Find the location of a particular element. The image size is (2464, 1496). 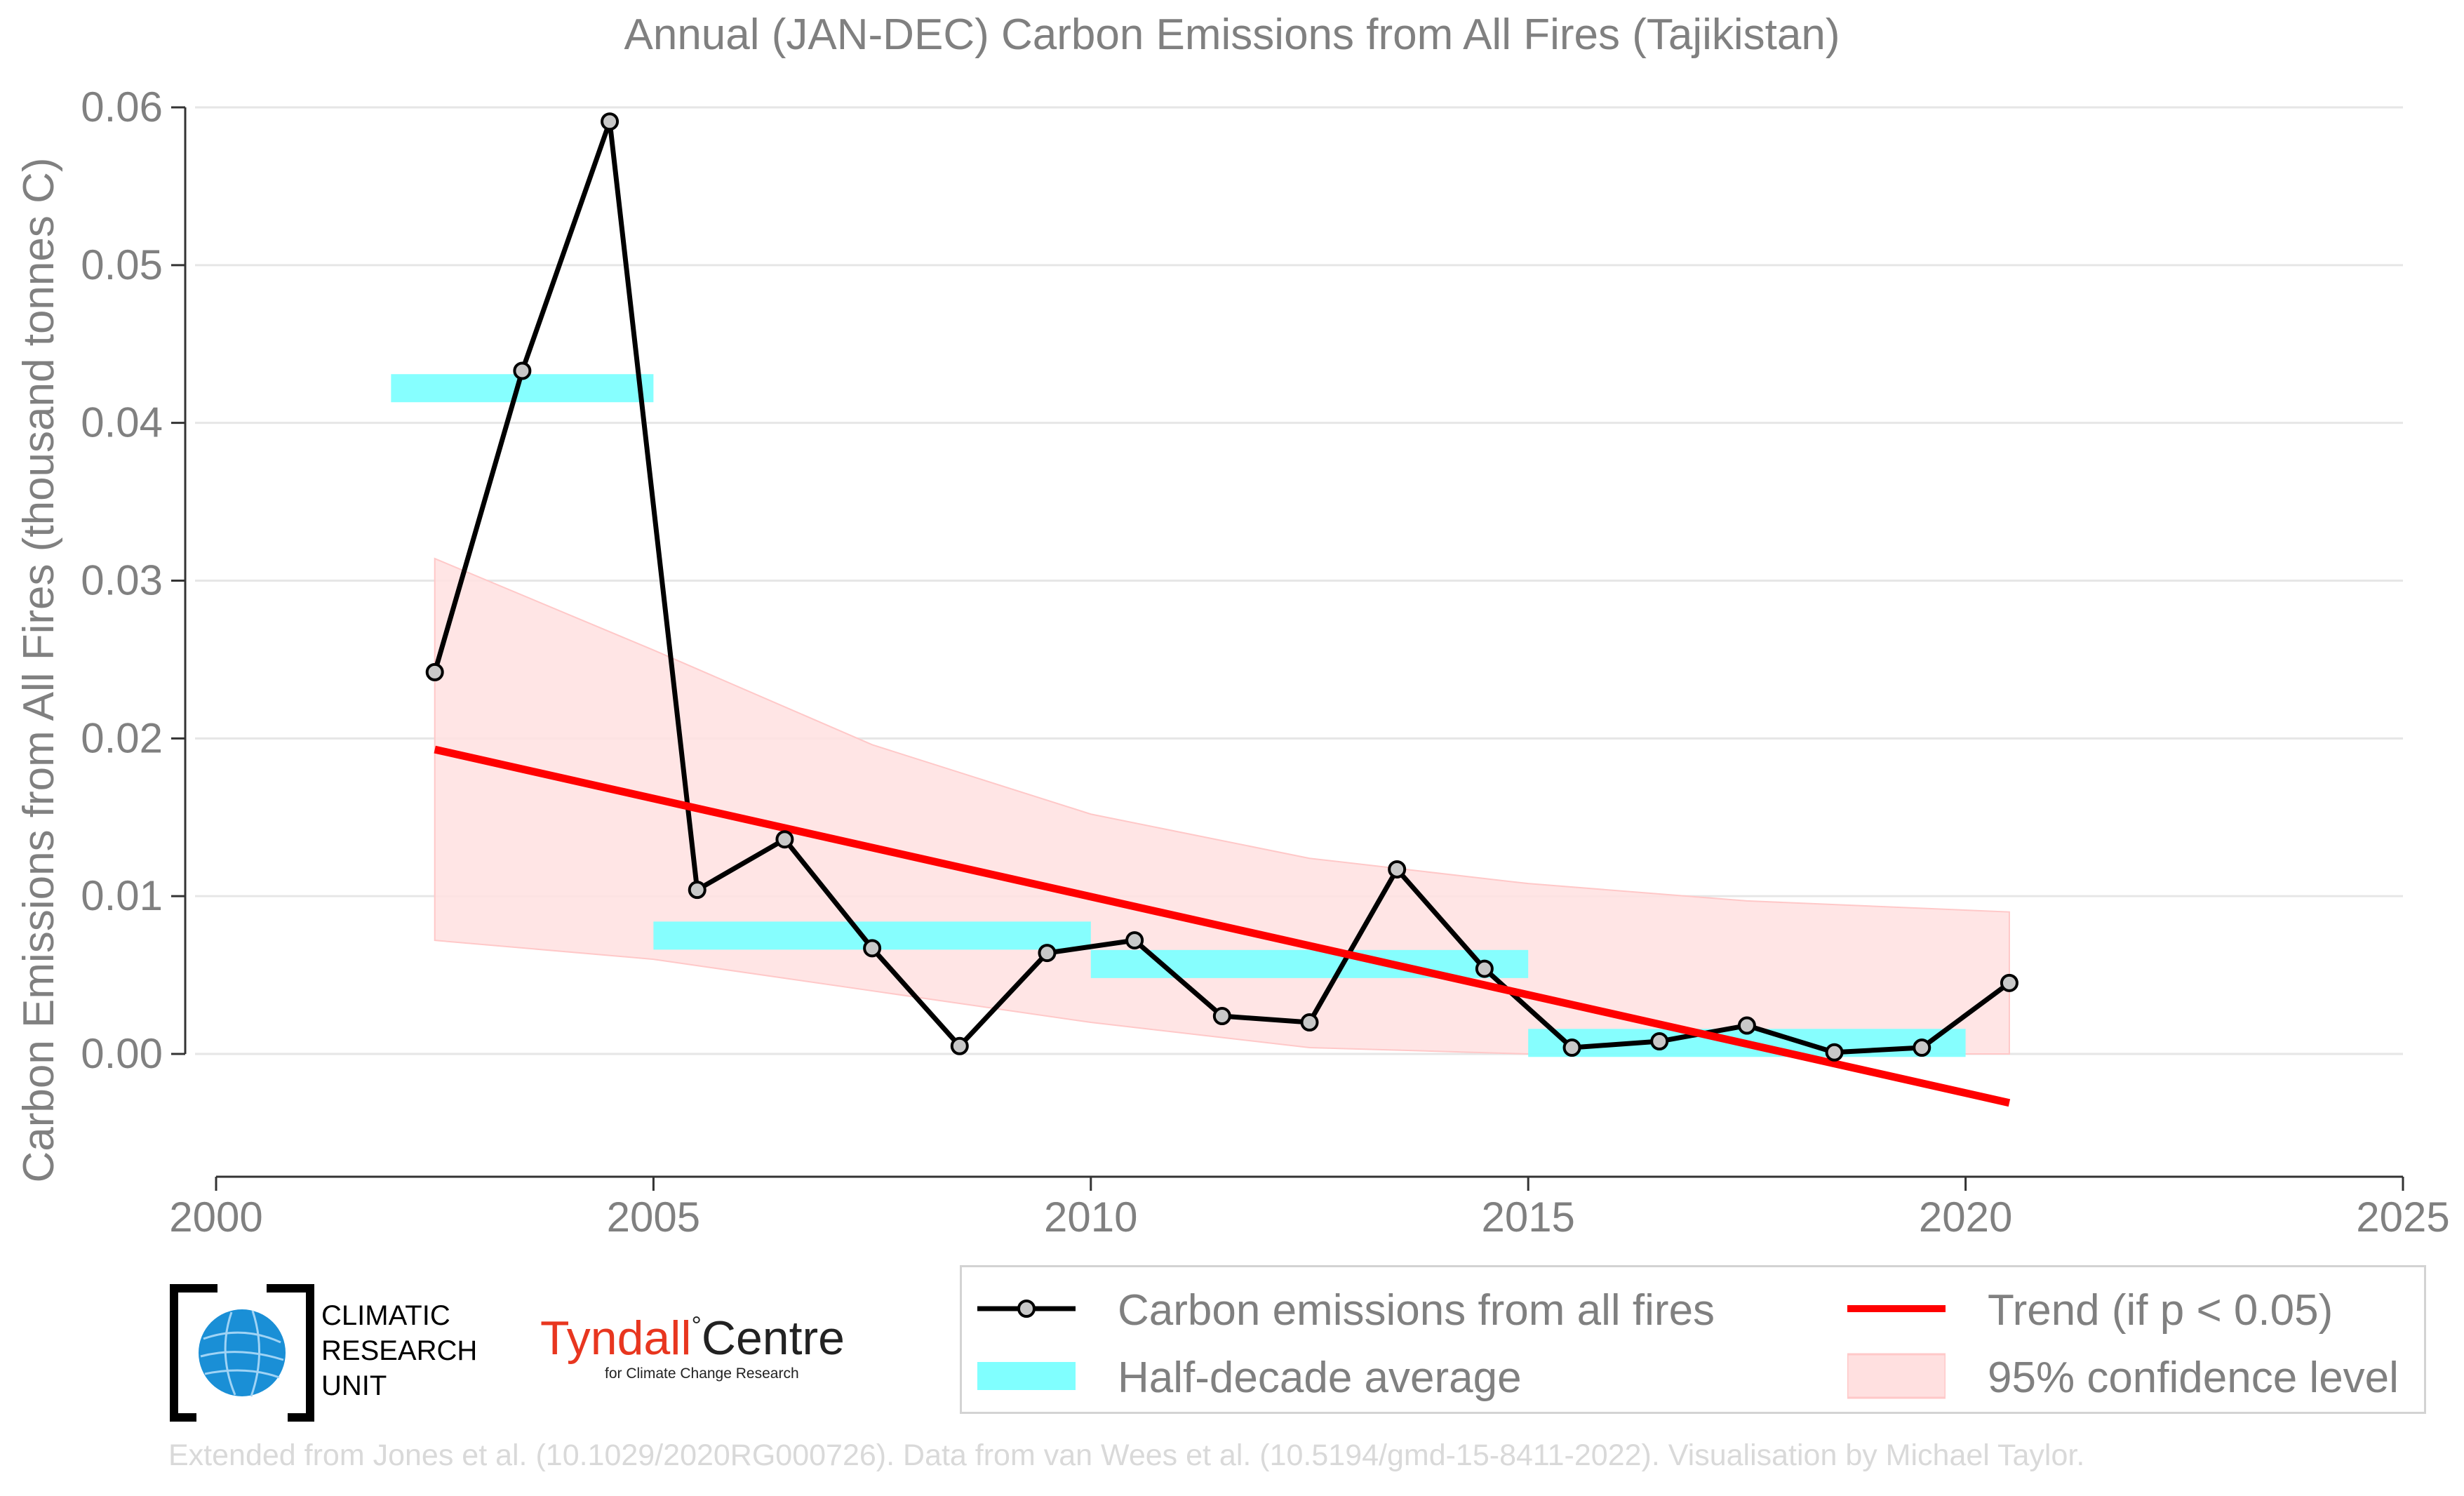

half-decade-bar is located at coordinates (1309, 963).